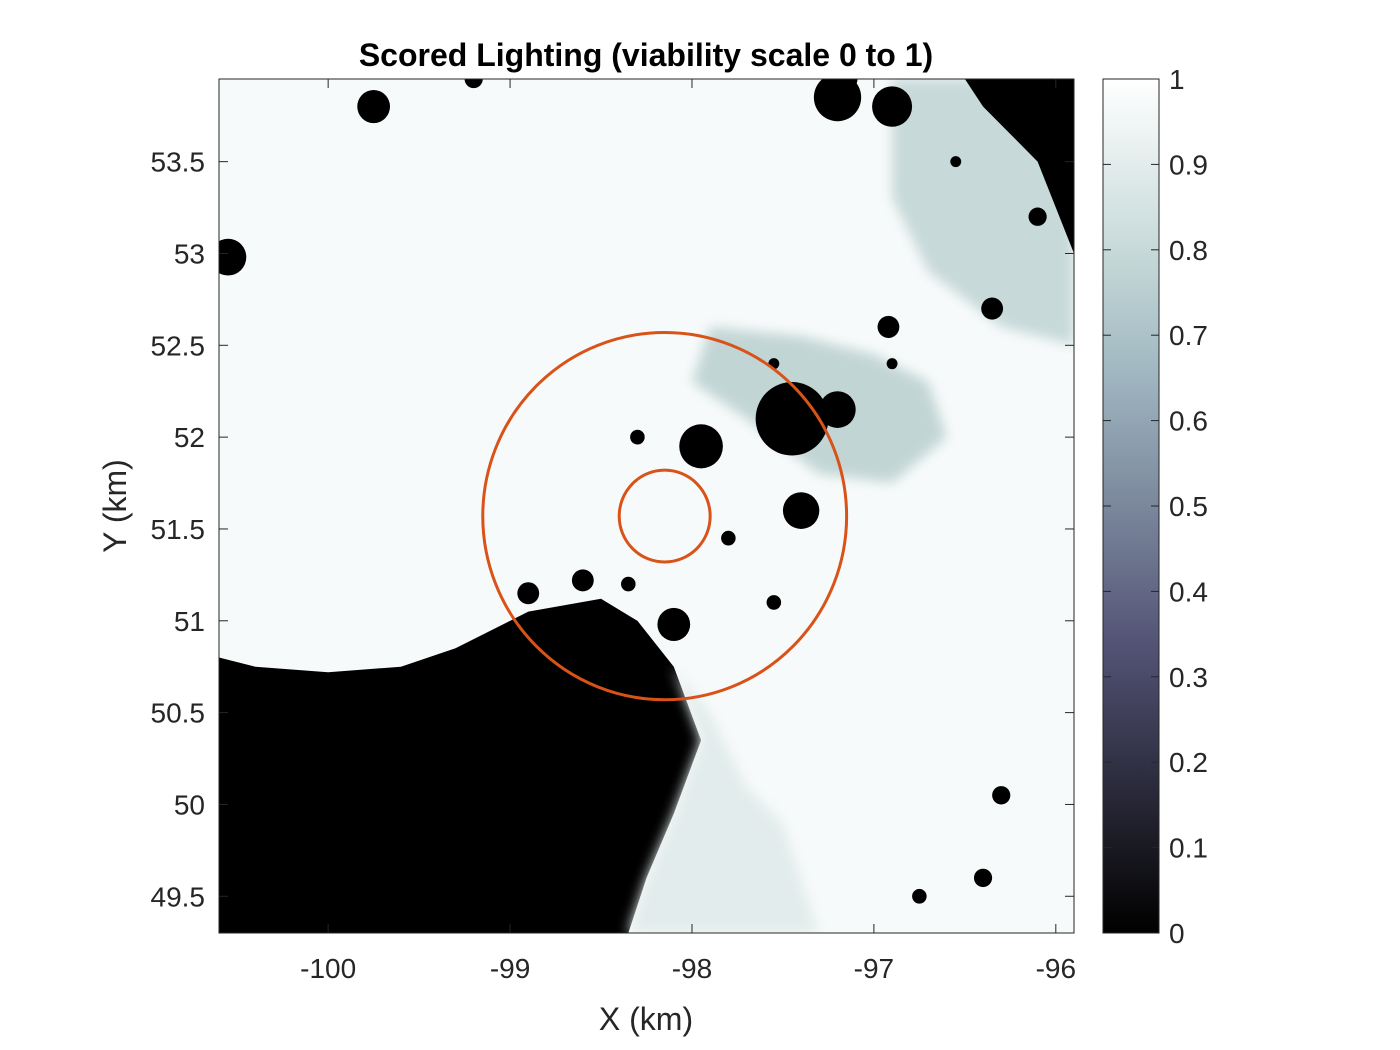 This screenshot has height=1050, width=1400. What do you see at coordinates (1131, 506) in the screenshot?
I see `colorbar-fill` at bounding box center [1131, 506].